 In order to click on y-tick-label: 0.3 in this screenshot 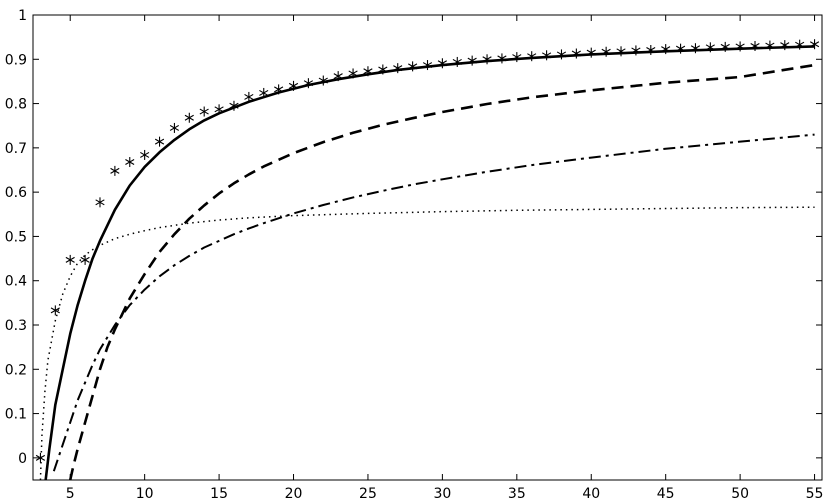, I will do `click(16, 326)`.